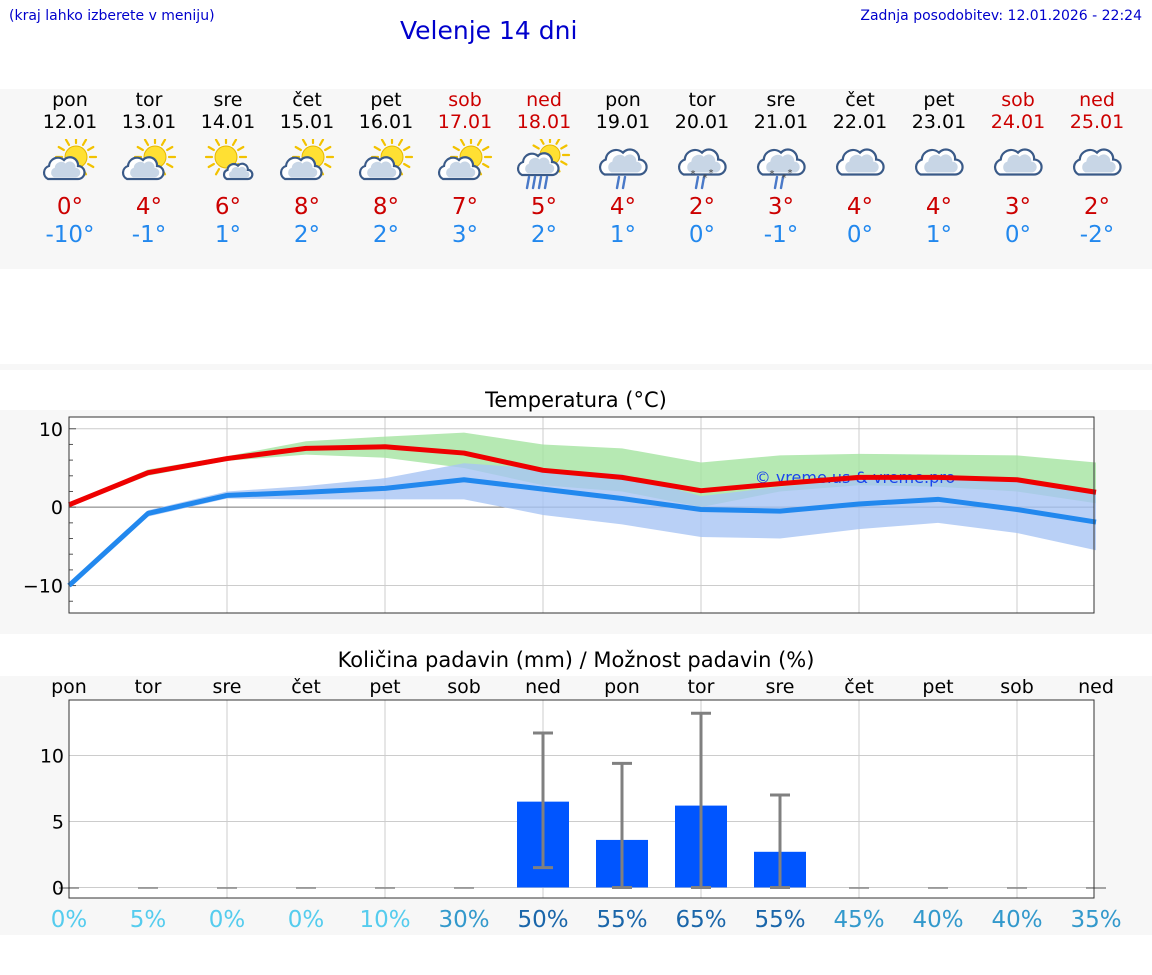 Image resolution: width=1152 pixels, height=975 pixels. Describe the element at coordinates (1018, 122) in the screenshot. I see `date-label: 24.01` at that location.